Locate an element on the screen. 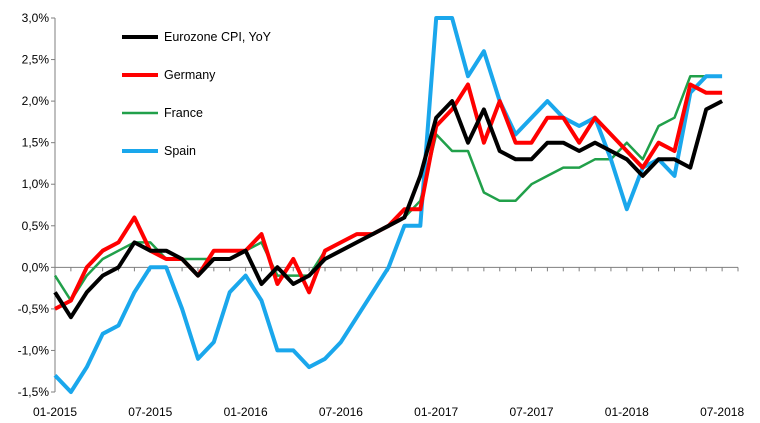 The width and height of the screenshot is (760, 423). x-tick-label: 01-2015 is located at coordinates (55, 412).